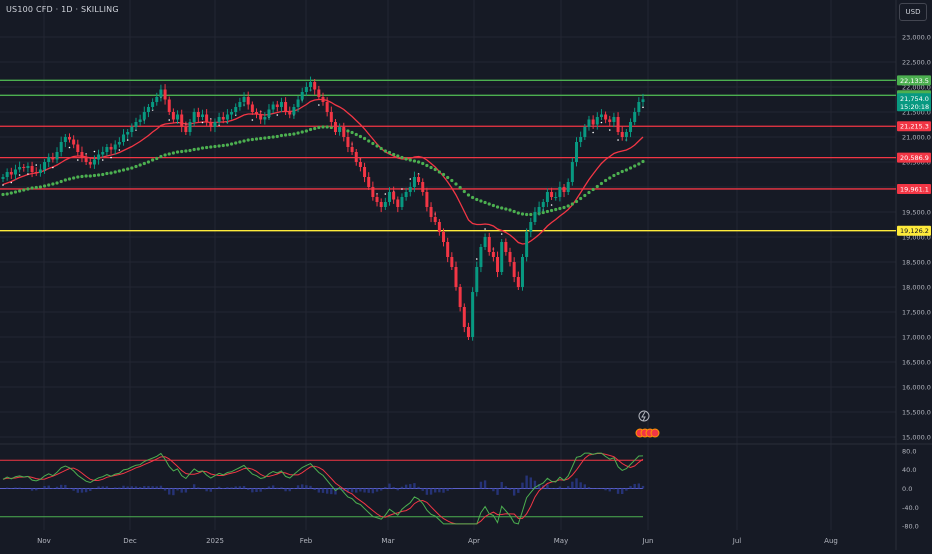 Image resolution: width=932 pixels, height=554 pixels. I want to click on event-markers-icon, so click(655, 433).